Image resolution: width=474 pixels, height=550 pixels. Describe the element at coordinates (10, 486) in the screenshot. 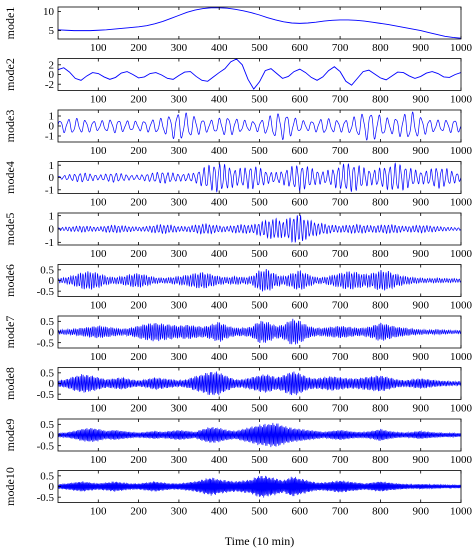

I see `y-axis-label: mode10` at that location.